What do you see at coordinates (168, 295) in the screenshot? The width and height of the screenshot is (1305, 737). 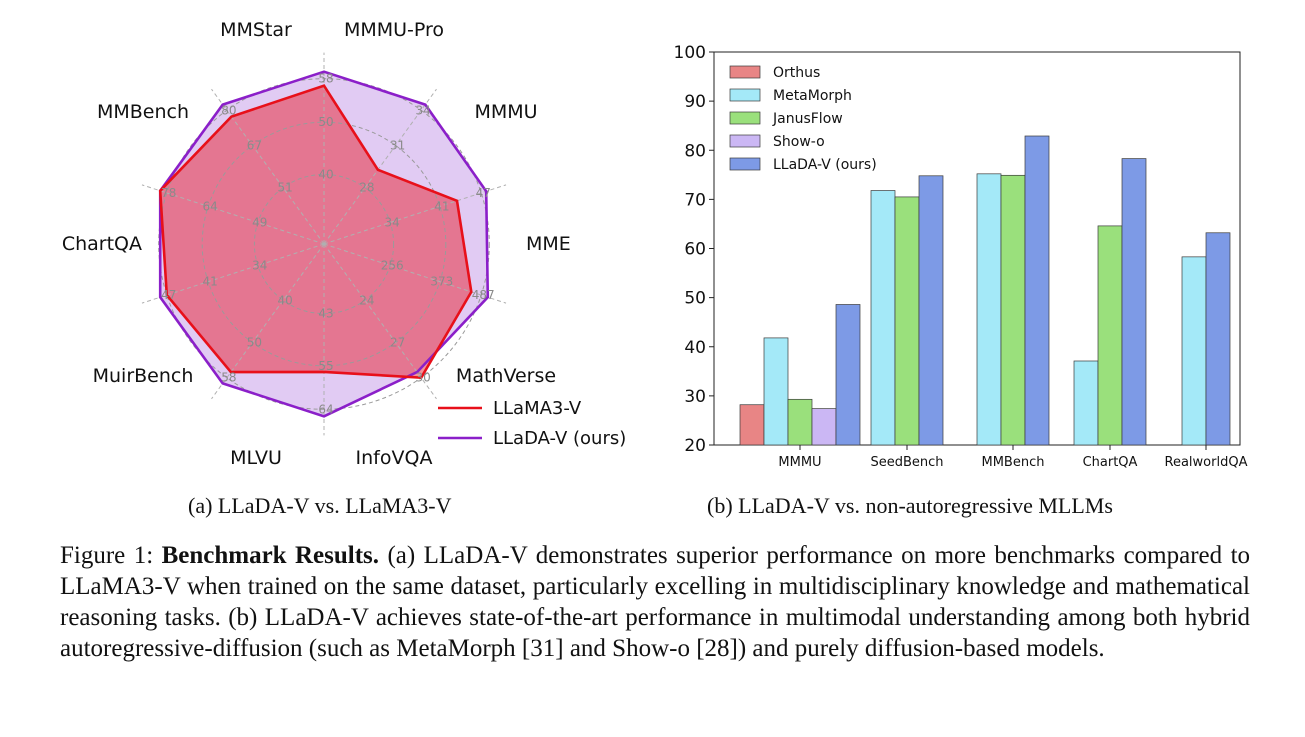 I see `radar-tick-label: 47` at bounding box center [168, 295].